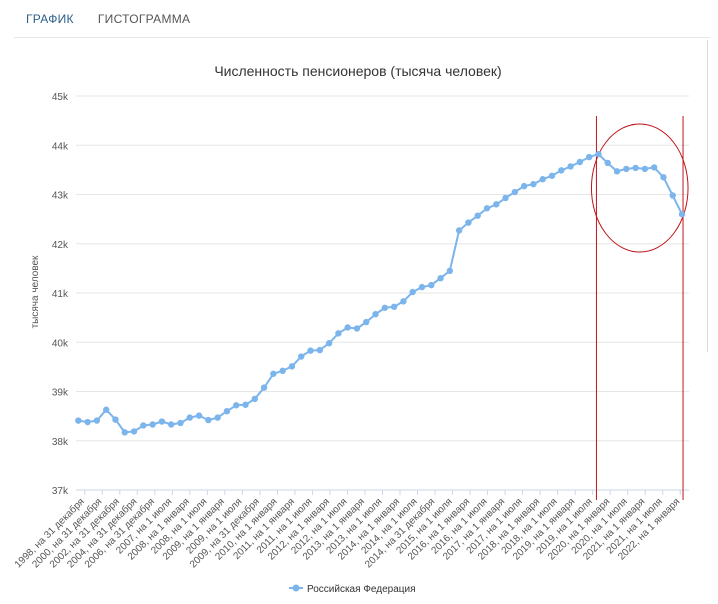  Describe the element at coordinates (60, 196) in the screenshot. I see `y-tick-label: 43k` at that location.